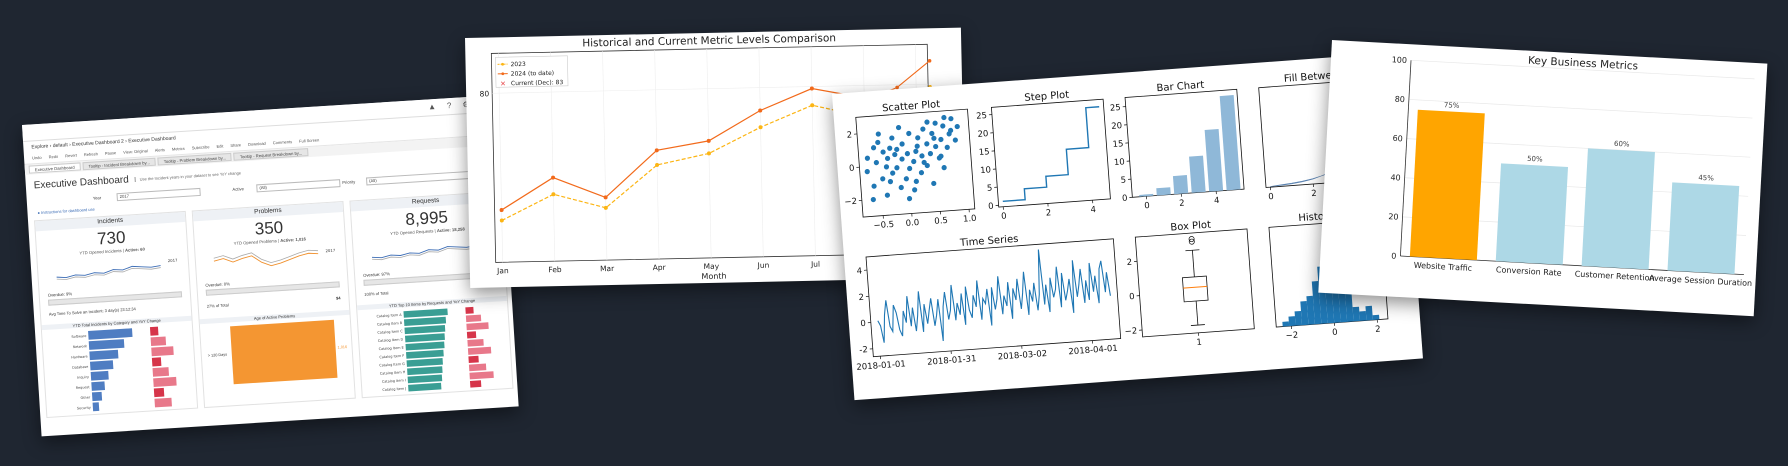  I want to click on bell-icon: ▲, so click(432, 106).